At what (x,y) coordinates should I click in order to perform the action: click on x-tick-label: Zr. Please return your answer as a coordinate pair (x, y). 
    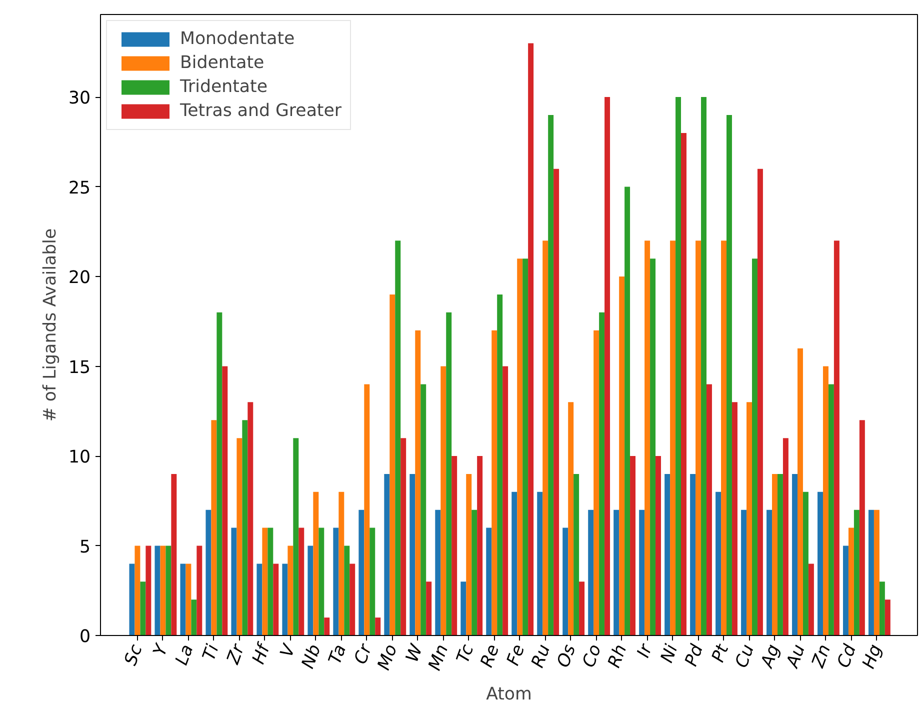
    Looking at the image, I should click on (236, 654).